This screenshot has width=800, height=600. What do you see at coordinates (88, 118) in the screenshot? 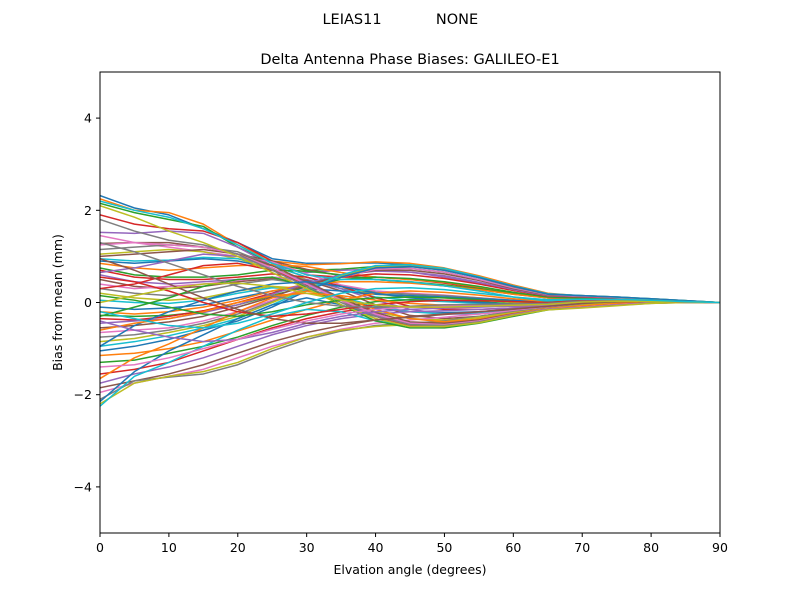
I see `y-tick-label: 4` at bounding box center [88, 118].